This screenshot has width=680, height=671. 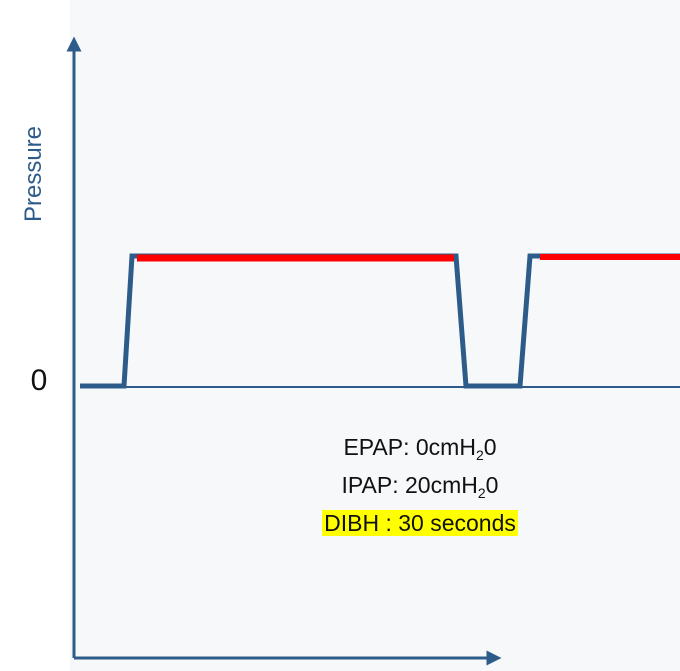 I want to click on dibh-setting: DIBH : 30 seconds, so click(x=420, y=523).